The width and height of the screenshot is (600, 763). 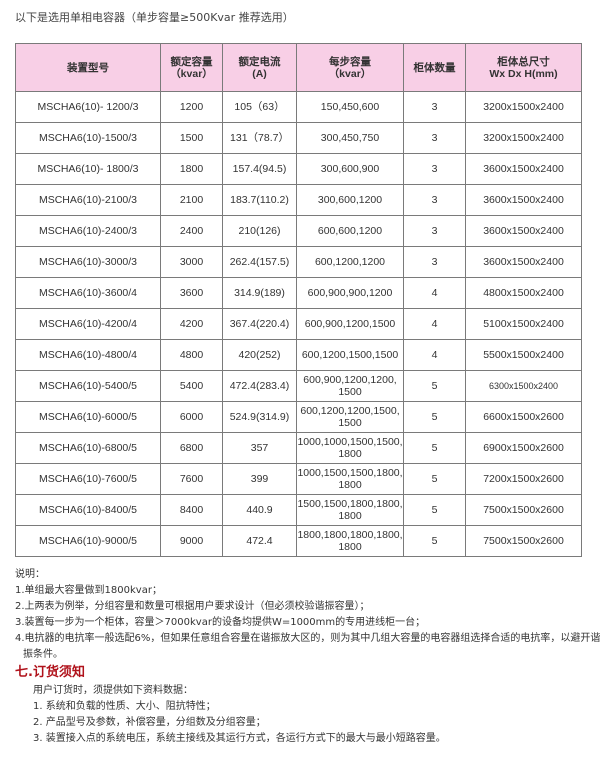 I want to click on current-cell: 399, so click(x=259, y=479).